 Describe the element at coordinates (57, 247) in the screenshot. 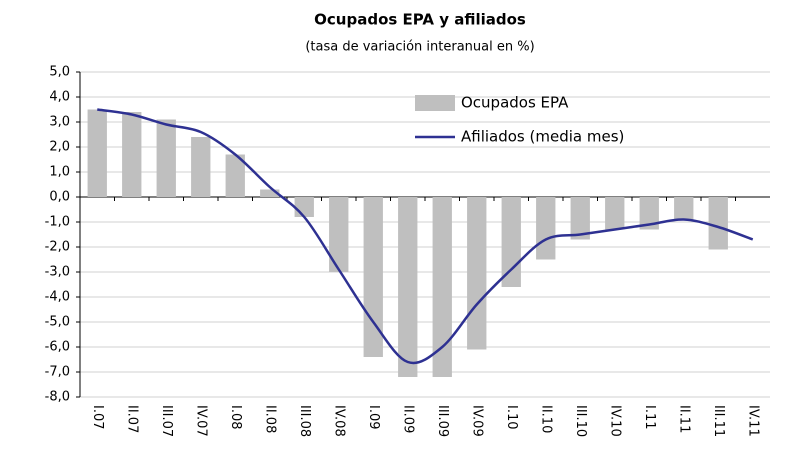

I see `y-tick-label: -2,0` at that location.